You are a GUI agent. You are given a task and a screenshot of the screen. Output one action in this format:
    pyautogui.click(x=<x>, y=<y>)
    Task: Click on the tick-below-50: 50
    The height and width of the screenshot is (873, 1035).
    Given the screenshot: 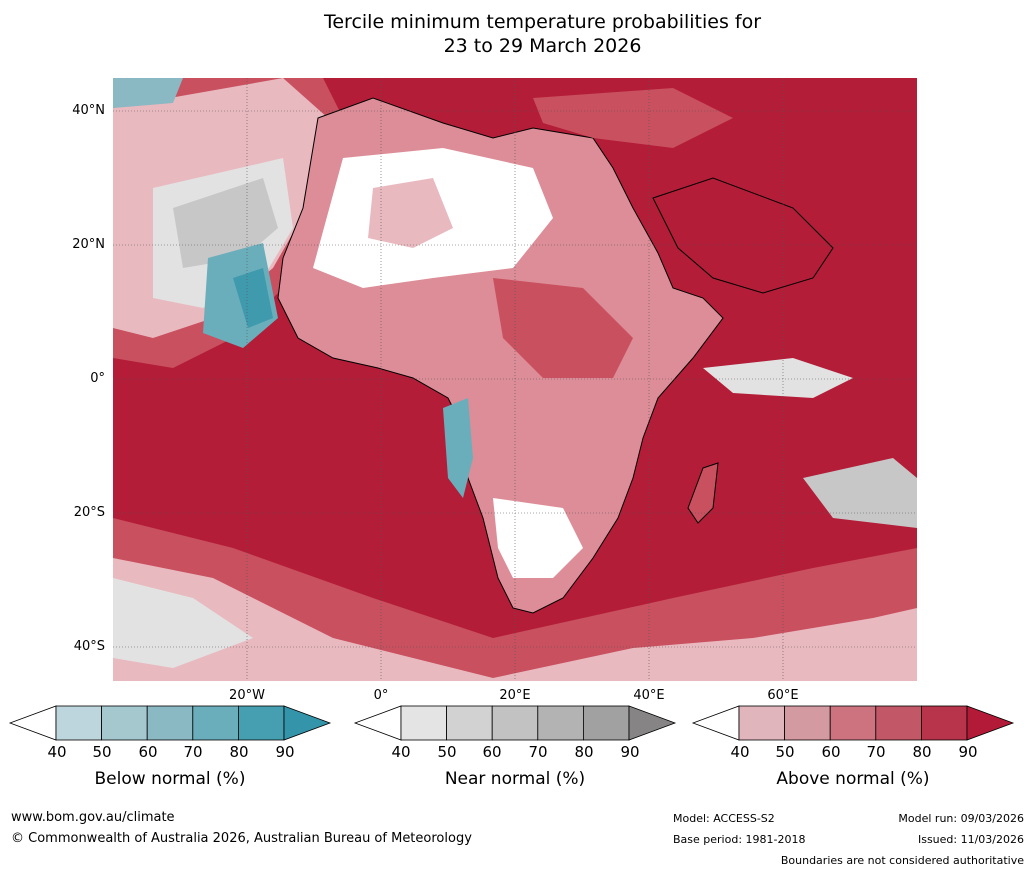 What is the action you would take?
    pyautogui.click(x=102, y=752)
    